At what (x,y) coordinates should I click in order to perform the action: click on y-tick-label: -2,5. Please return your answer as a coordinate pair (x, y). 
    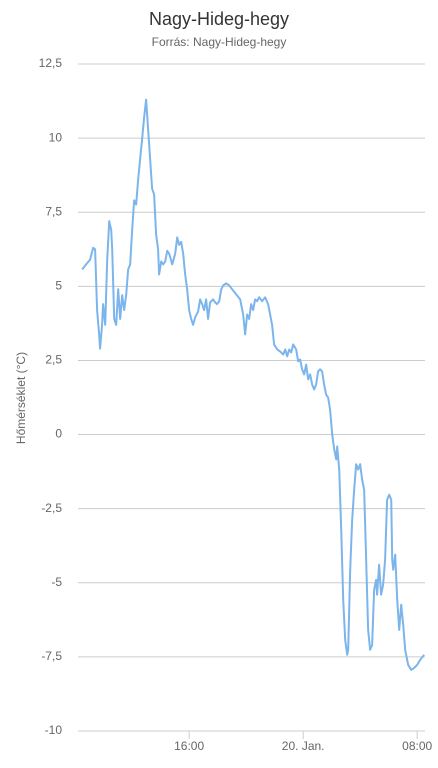
    Looking at the image, I should click on (51, 508).